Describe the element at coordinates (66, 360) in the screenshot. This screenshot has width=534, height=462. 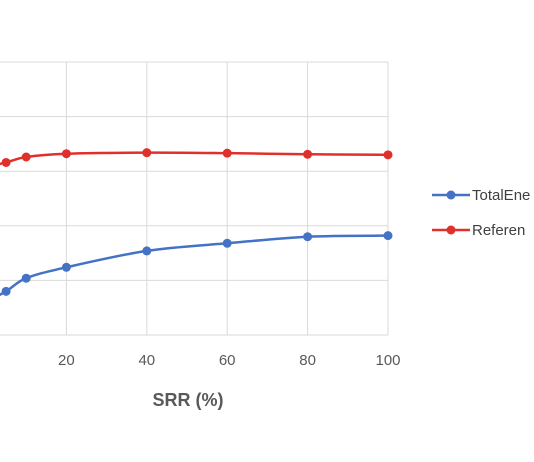
I see `x-tick-label: 20` at that location.